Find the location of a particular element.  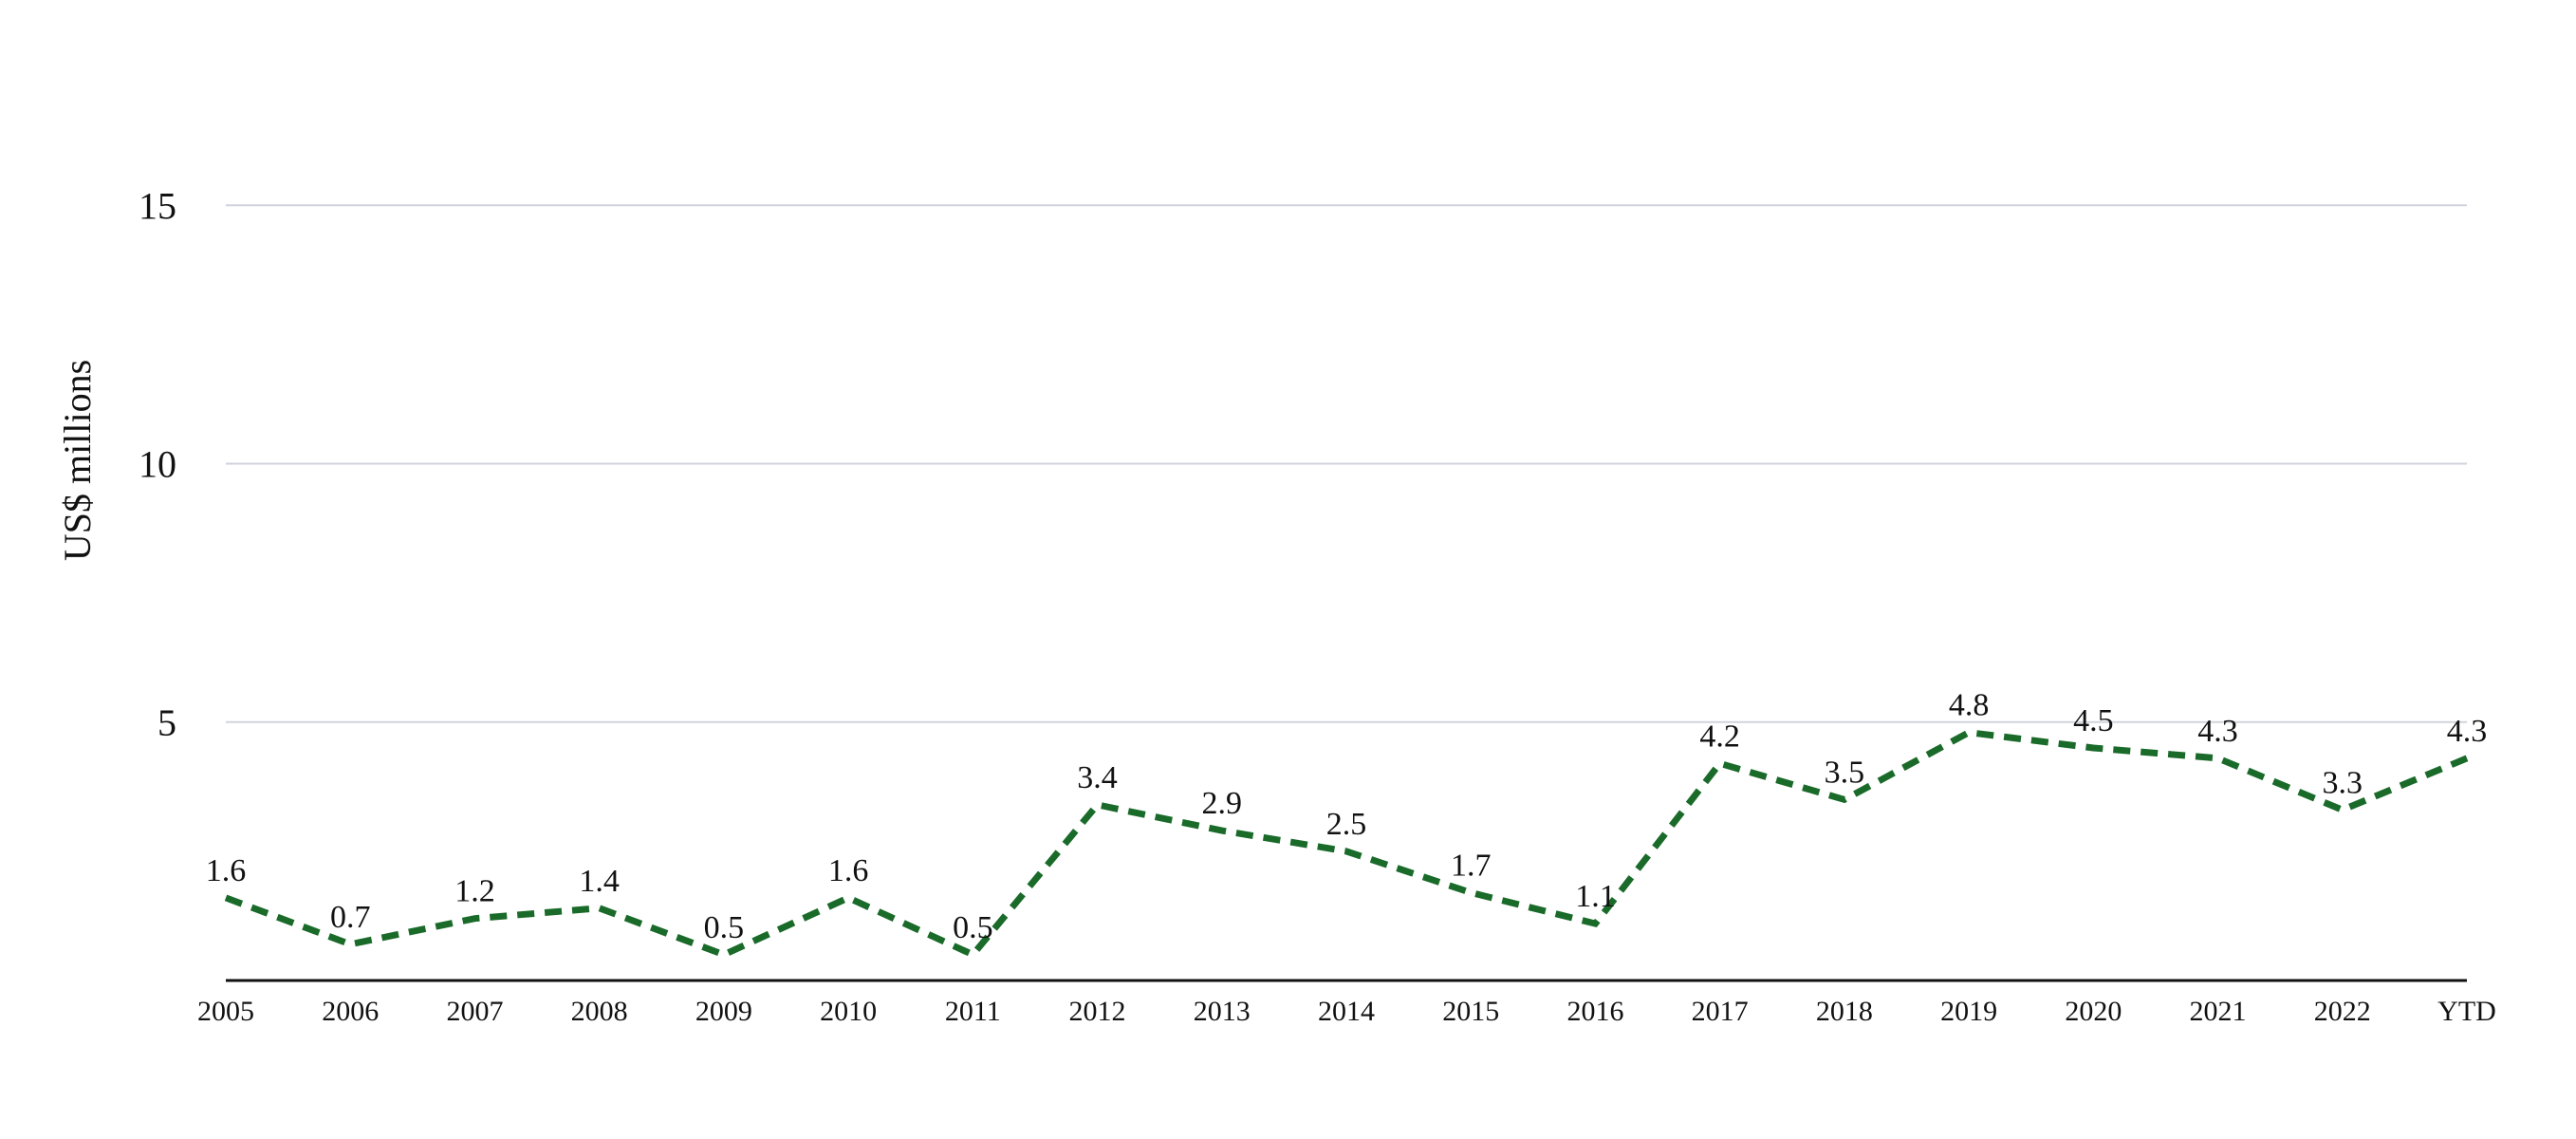

data-label-2014: 2.5 is located at coordinates (1346, 824).